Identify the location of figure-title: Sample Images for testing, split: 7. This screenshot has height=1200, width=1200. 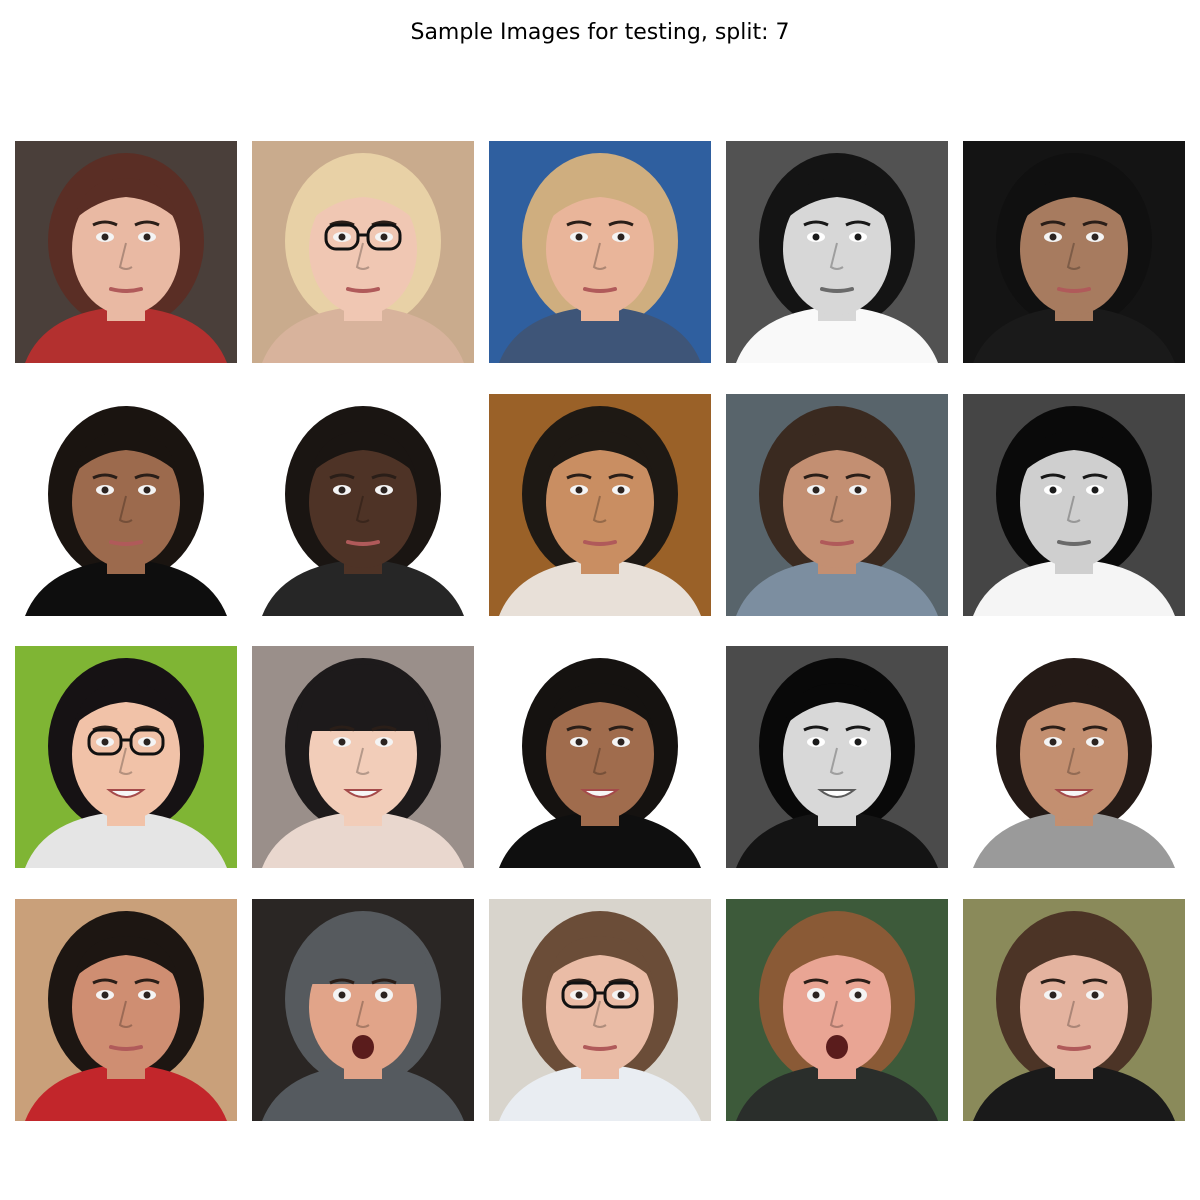
(600, 32).